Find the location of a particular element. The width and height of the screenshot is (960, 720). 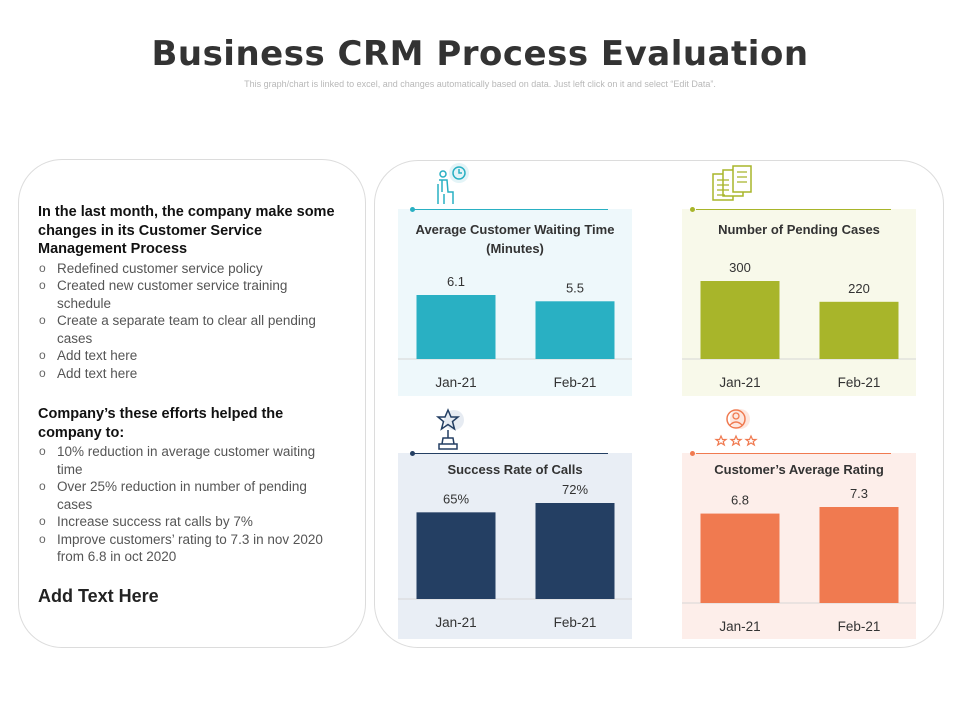

data-label: 65% is located at coordinates (456, 498).